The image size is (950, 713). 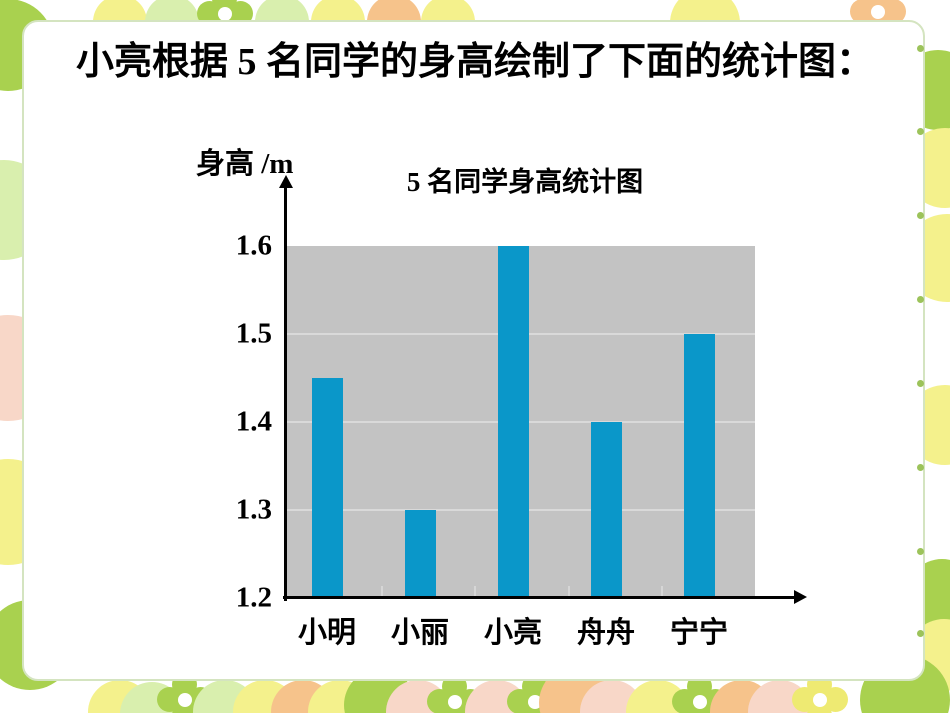 What do you see at coordinates (245, 164) in the screenshot?
I see `y-axis-label: 身高 /m` at bounding box center [245, 164].